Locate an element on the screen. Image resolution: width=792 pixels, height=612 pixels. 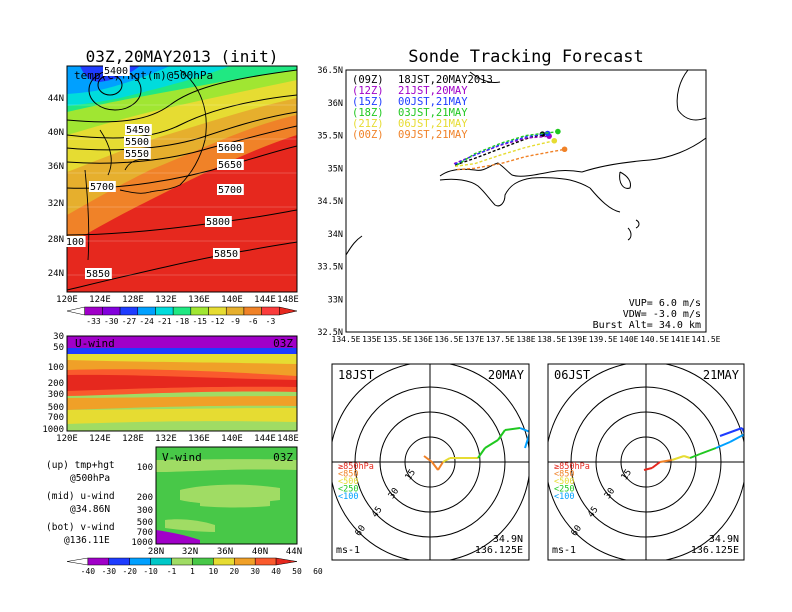
map-lon-label: 144E is located at coordinates (265, 300).